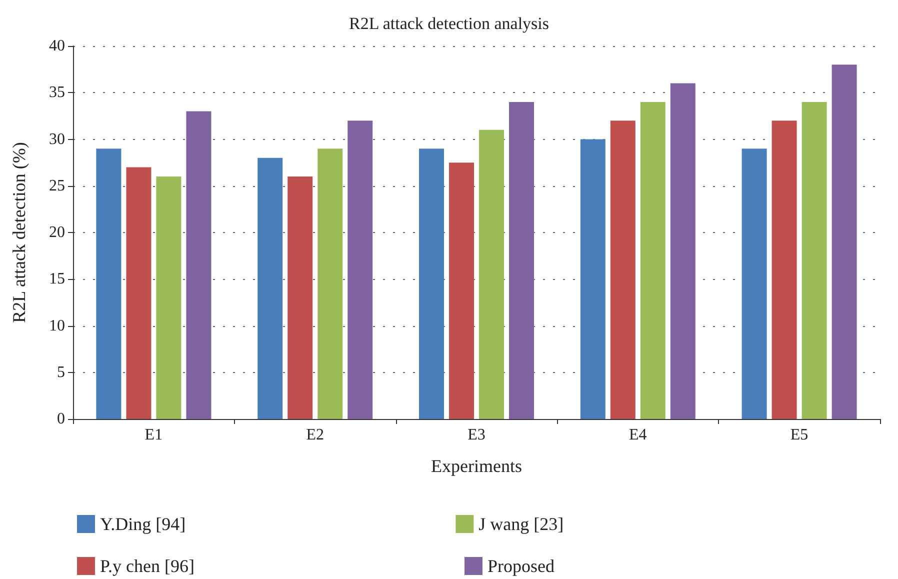  Describe the element at coordinates (57, 325) in the screenshot. I see `y-tick-label: 10` at that location.